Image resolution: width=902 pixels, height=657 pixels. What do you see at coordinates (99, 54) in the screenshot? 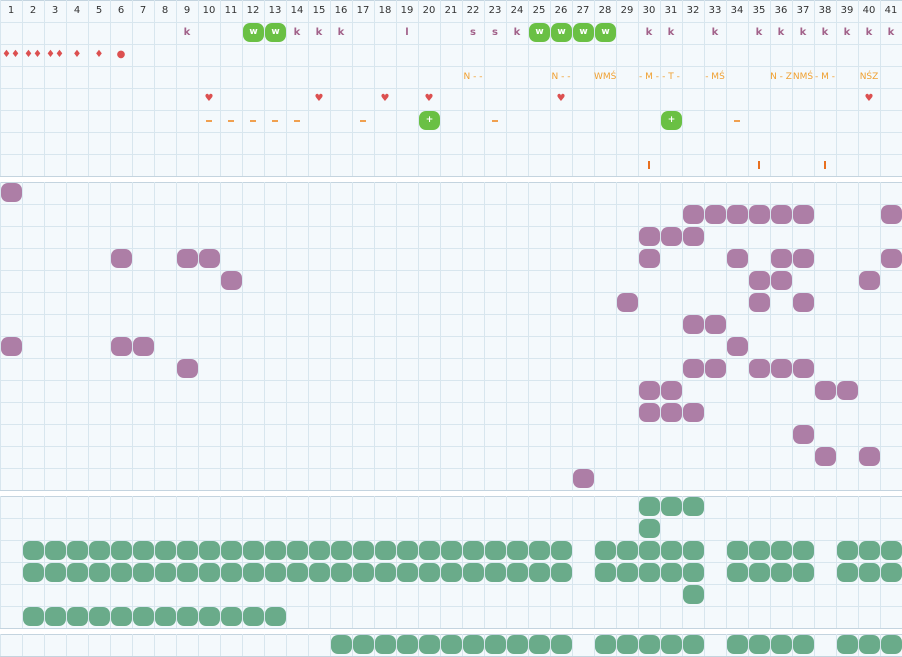
I see `drop-icon: ♦` at bounding box center [99, 54].